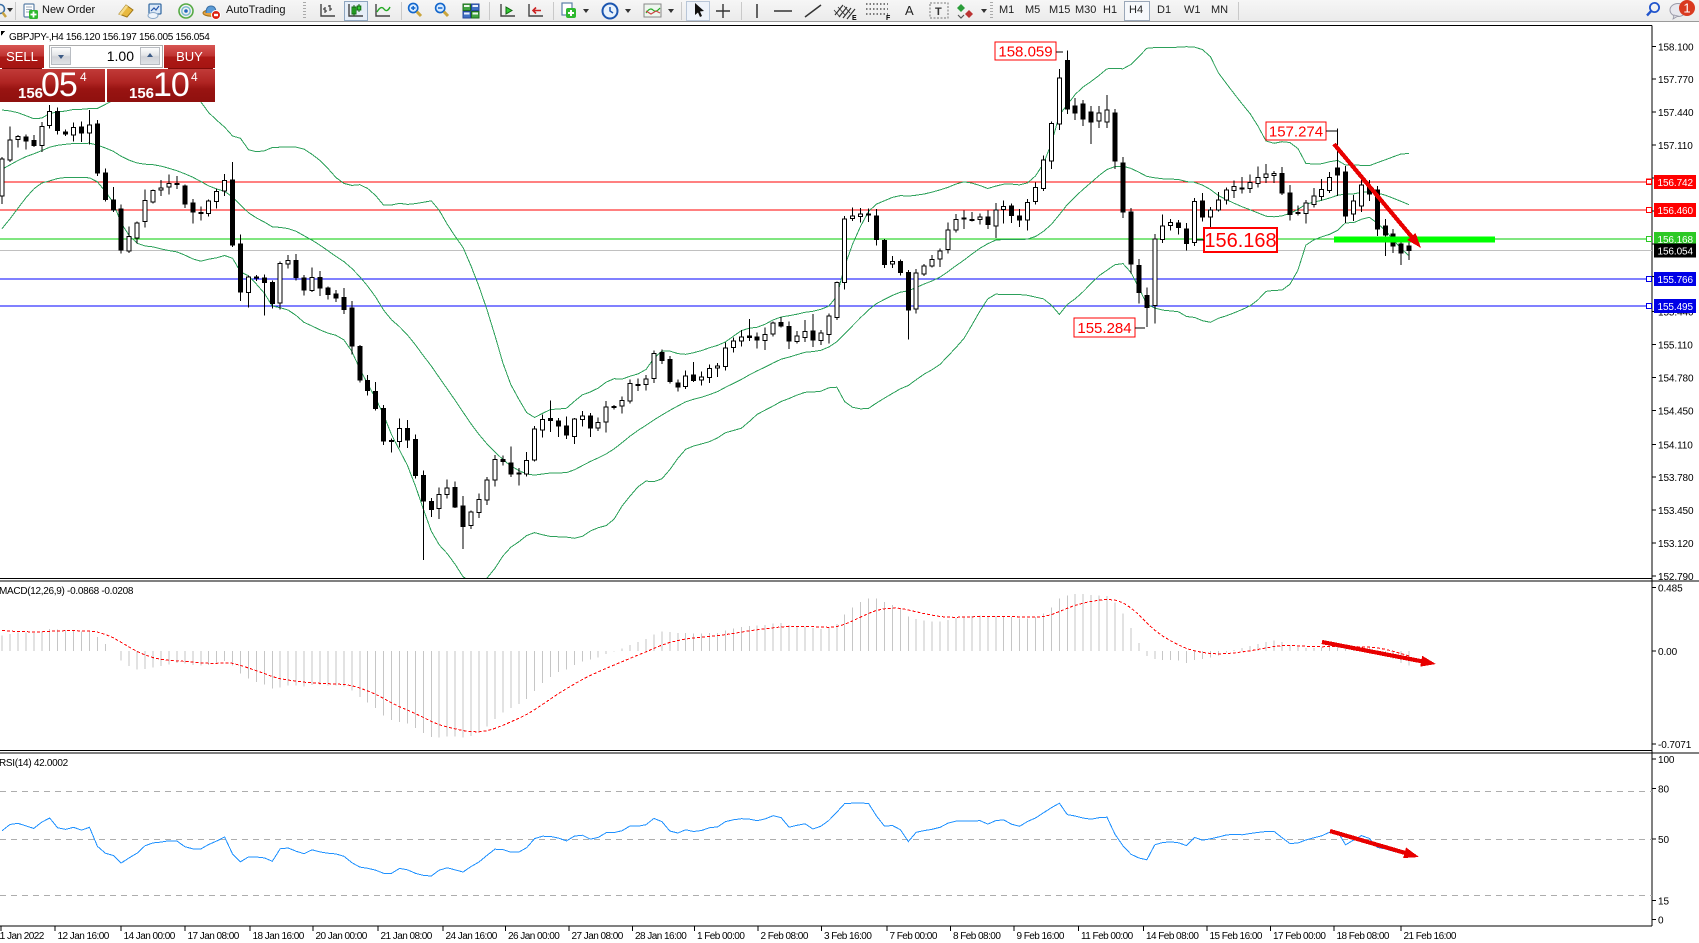 This screenshot has height=943, width=1699. I want to click on svg-text: T, so click(938, 12).